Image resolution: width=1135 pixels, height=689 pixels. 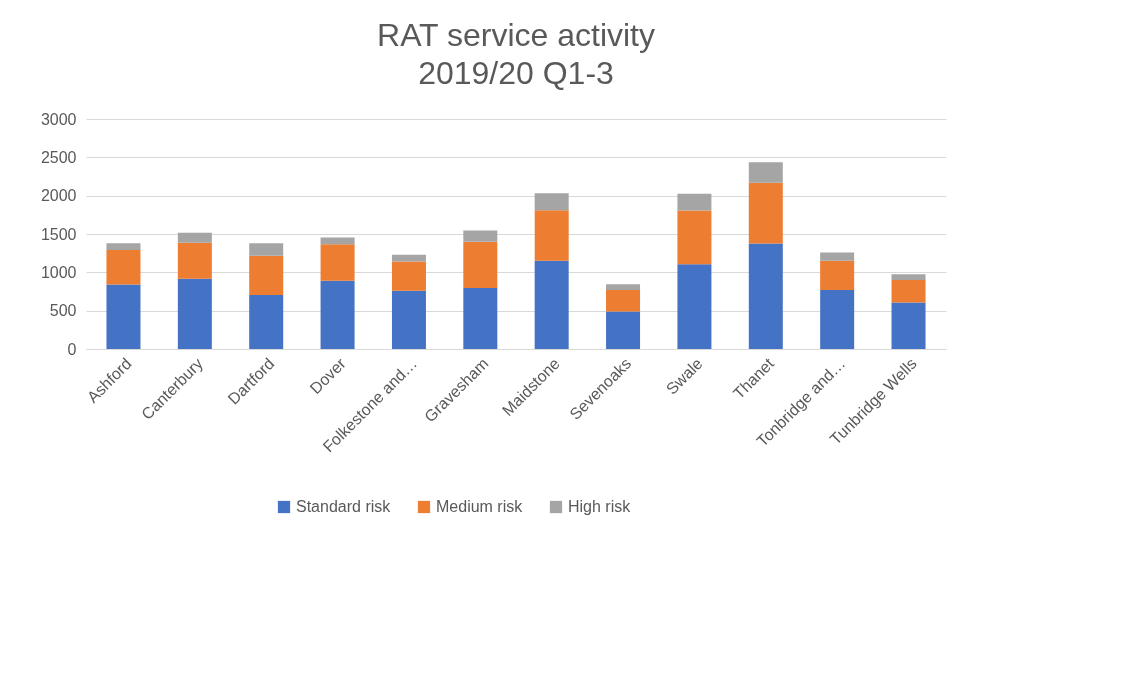 I want to click on y-tick-label: 2000, so click(x=58, y=196).